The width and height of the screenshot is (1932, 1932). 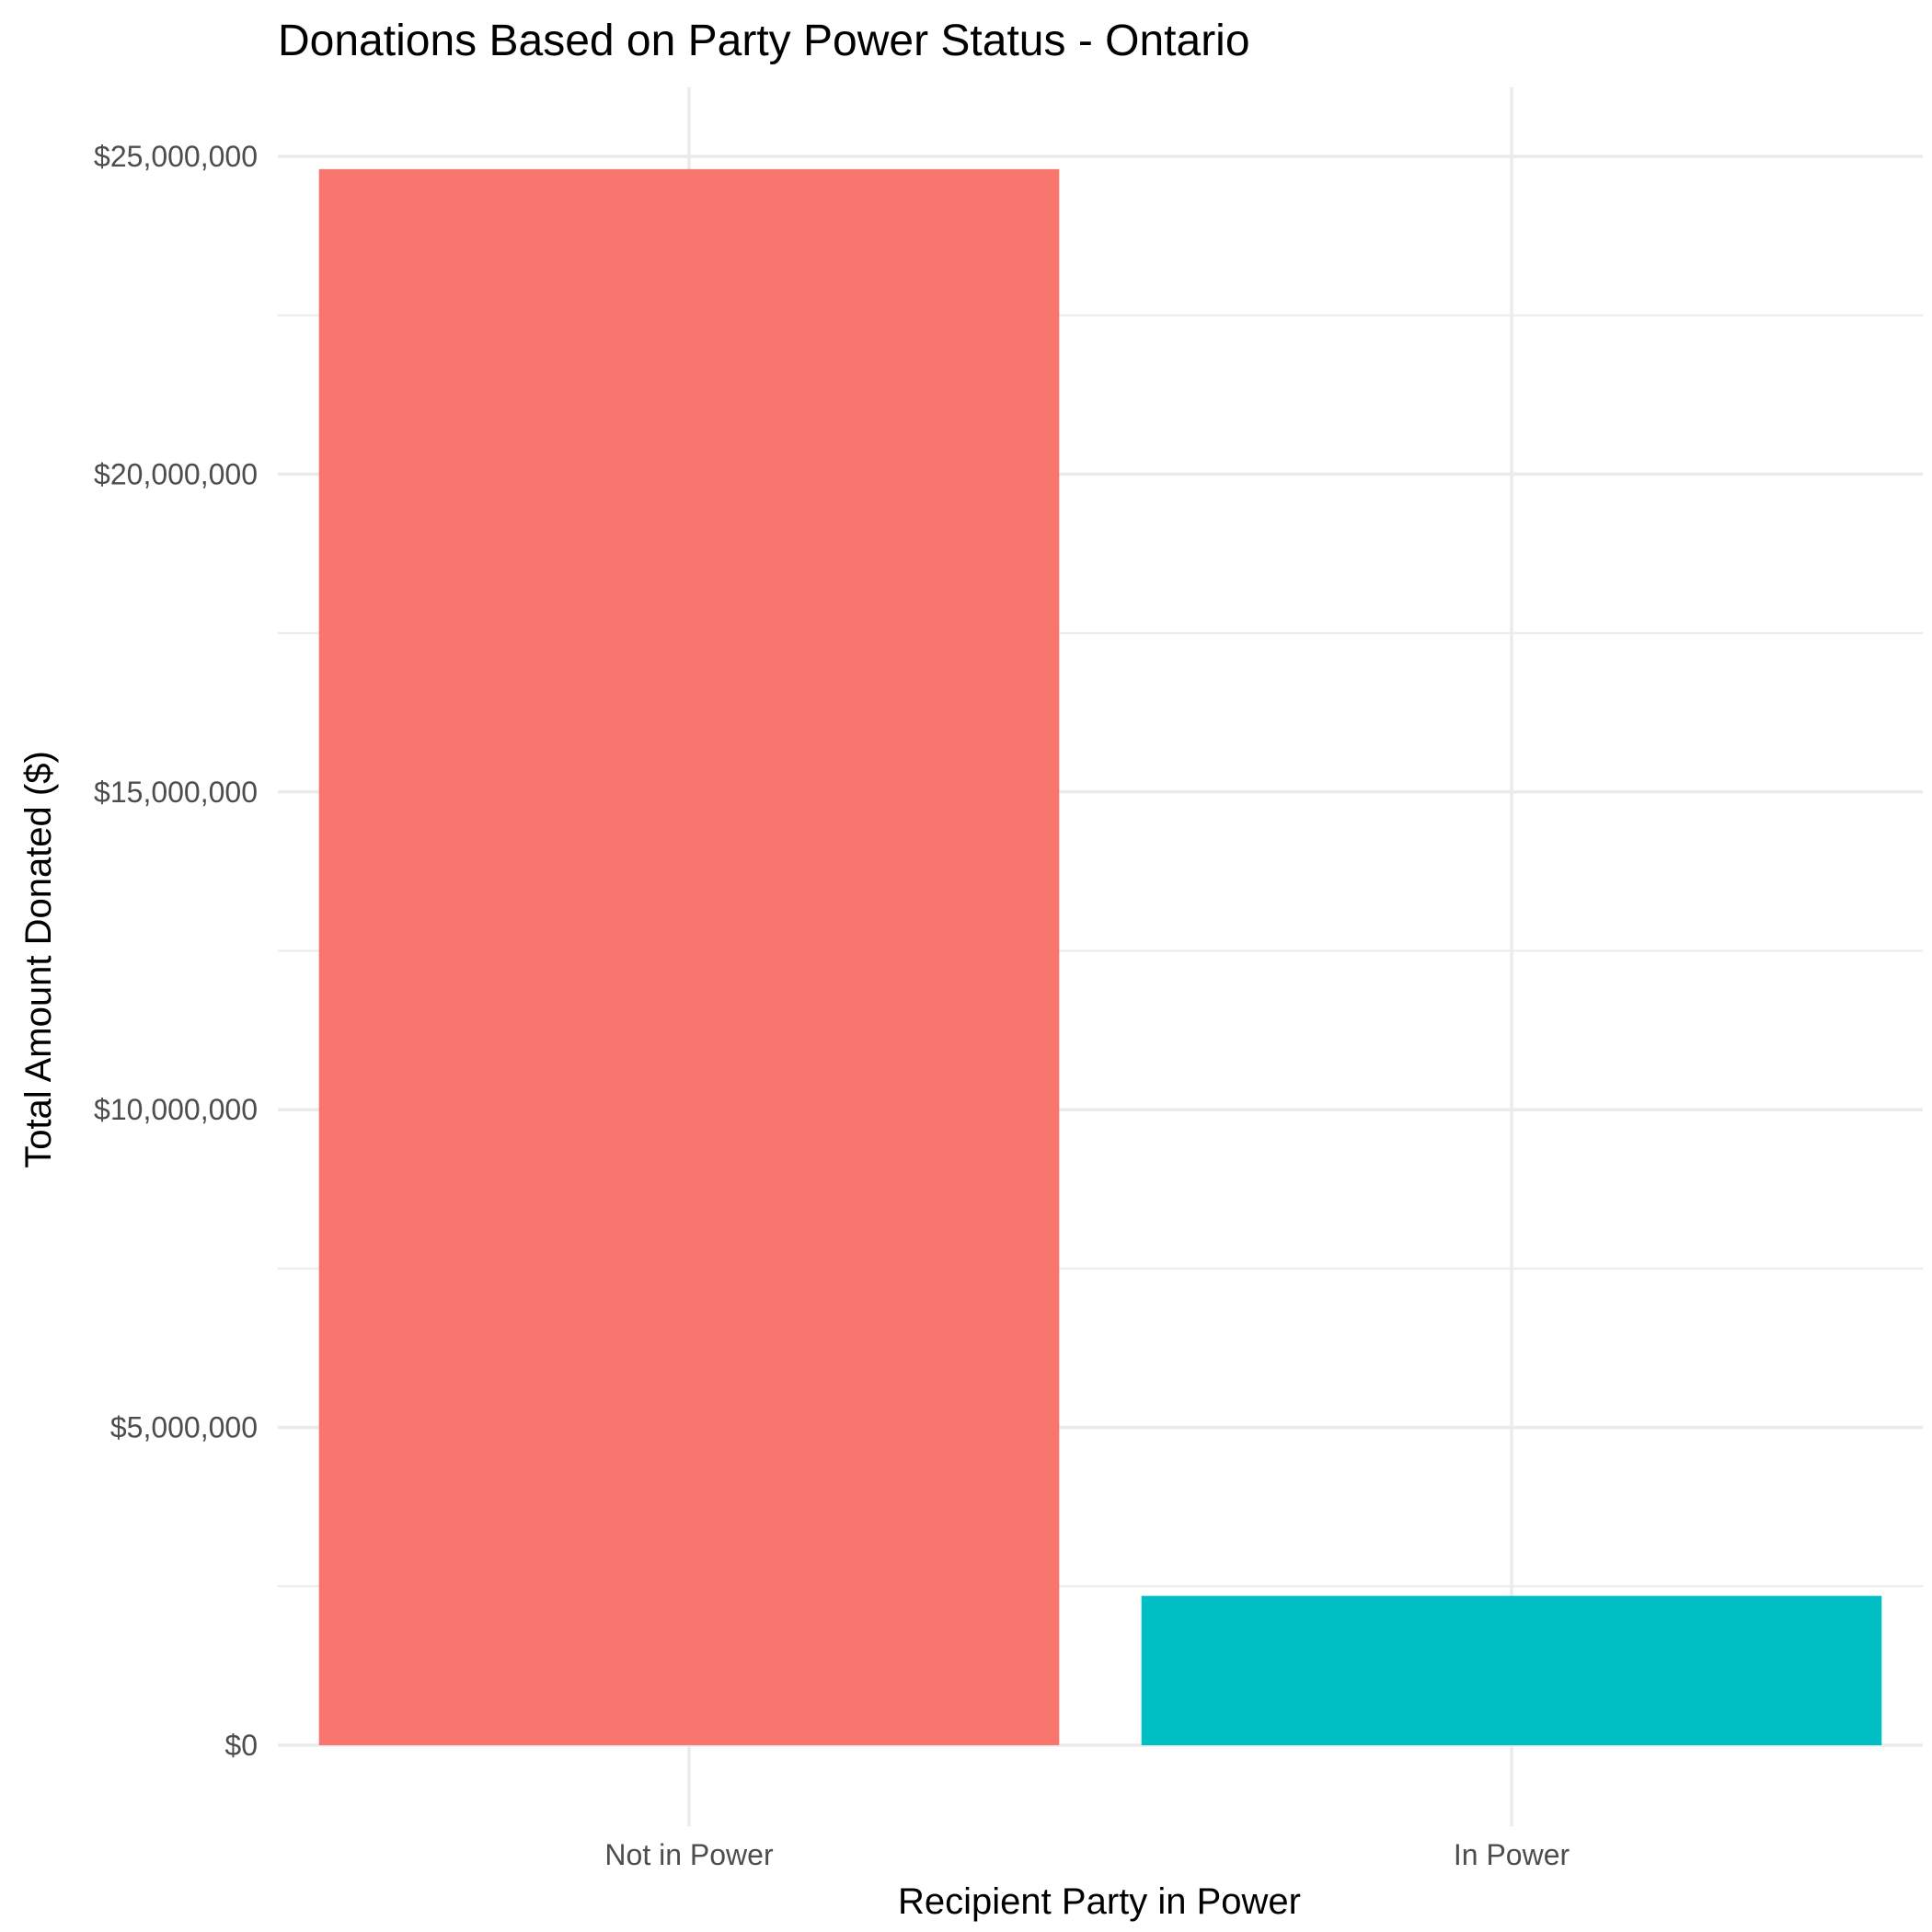 What do you see at coordinates (38, 959) in the screenshot?
I see `y-axis-title: Total Amount Donated ($)` at bounding box center [38, 959].